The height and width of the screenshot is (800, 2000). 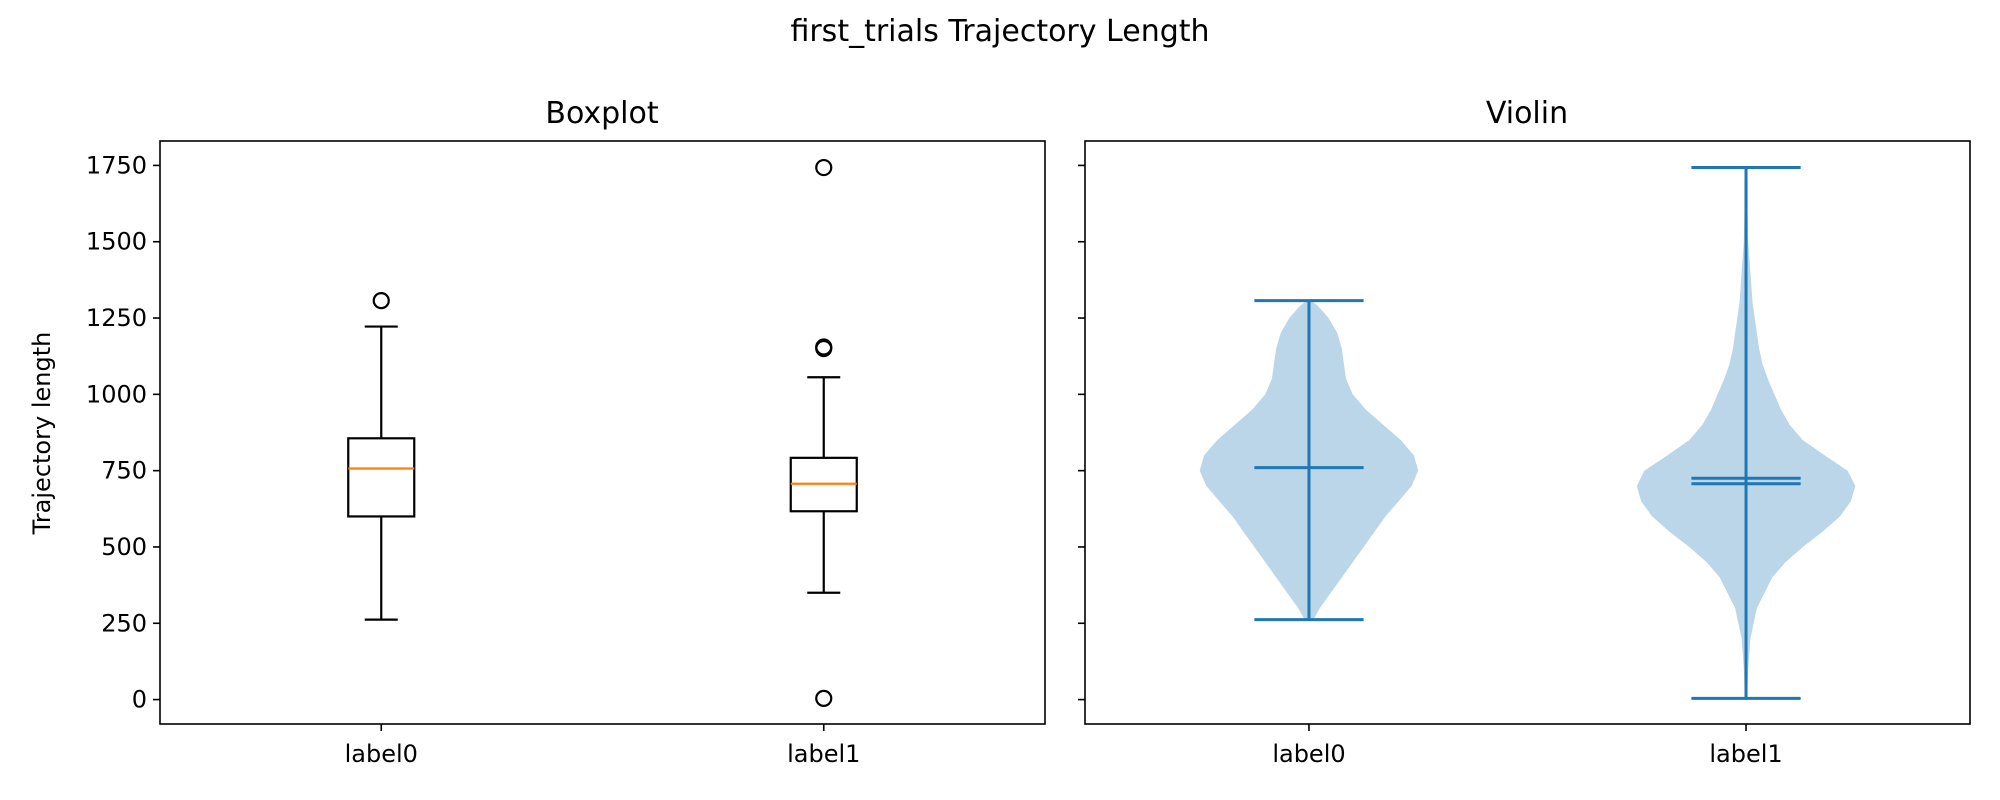 What do you see at coordinates (116, 318) in the screenshot?
I see `y-tick-label: 1250` at bounding box center [116, 318].